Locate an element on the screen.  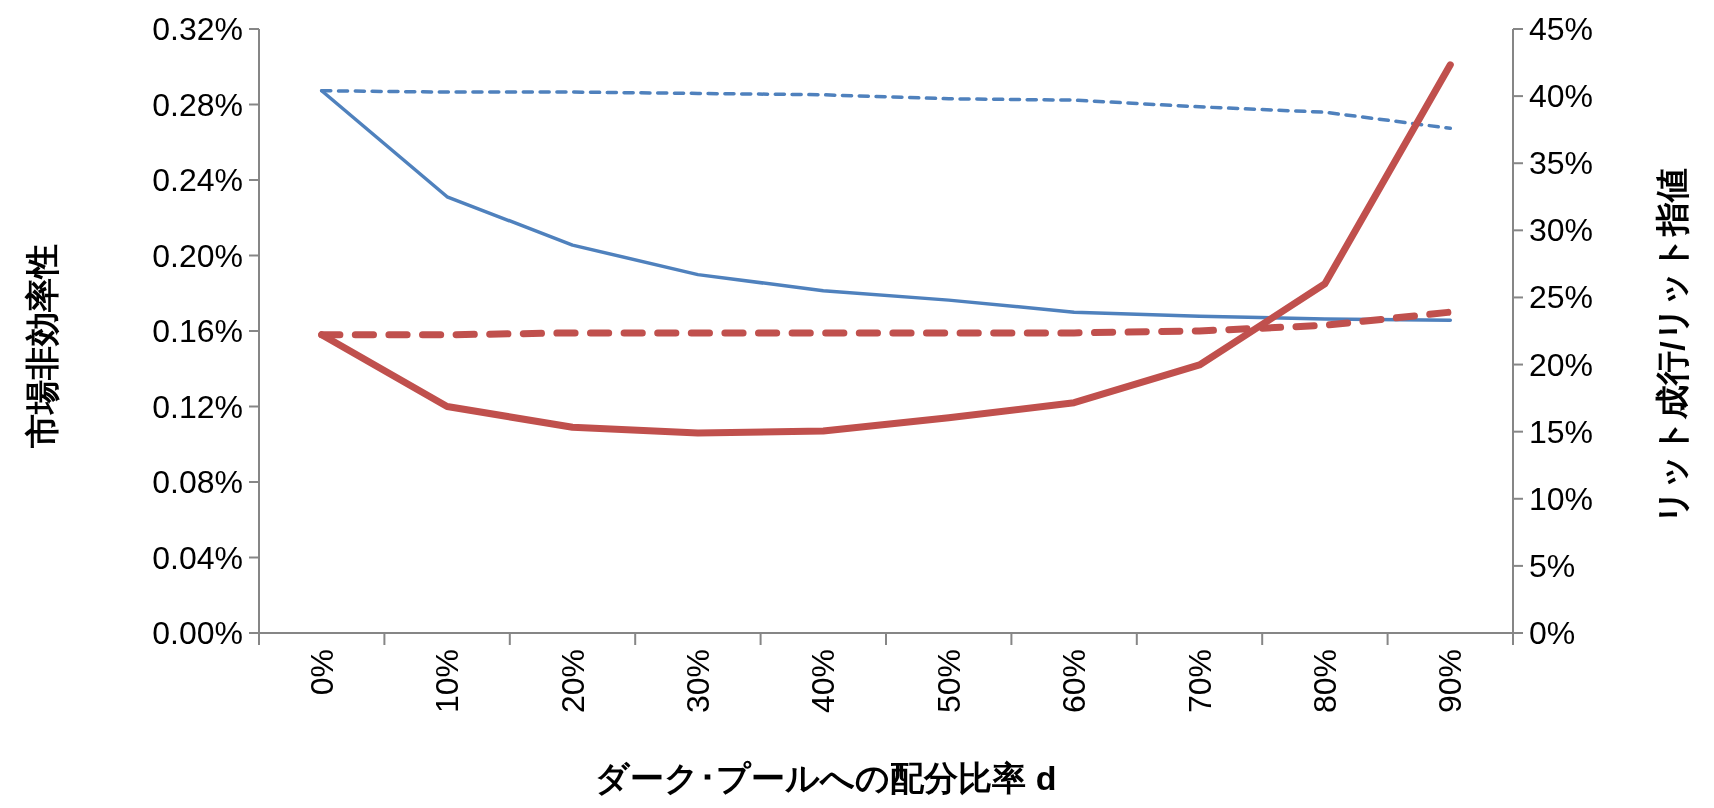
x-tick-label: 60% is located at coordinates (1074, 681).